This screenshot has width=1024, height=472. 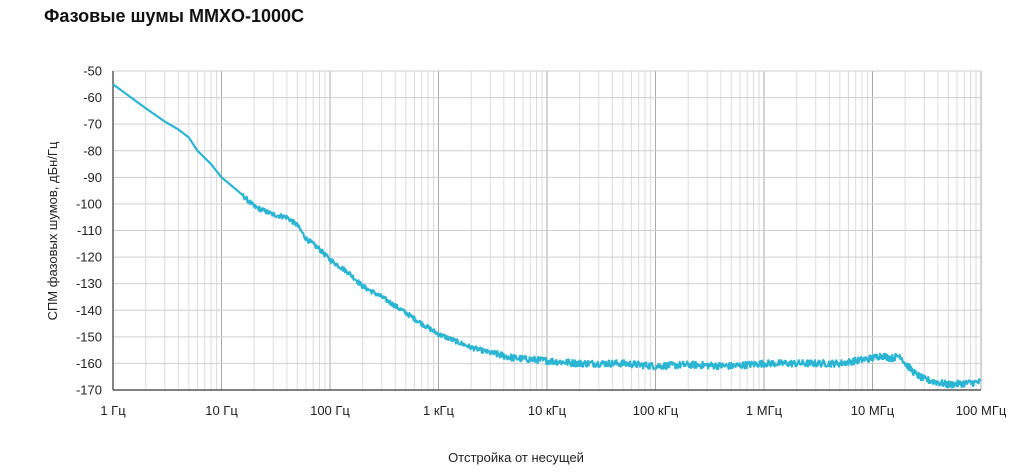 What do you see at coordinates (516, 457) in the screenshot?
I see `x-axis-label: Отстройка от несущей` at bounding box center [516, 457].